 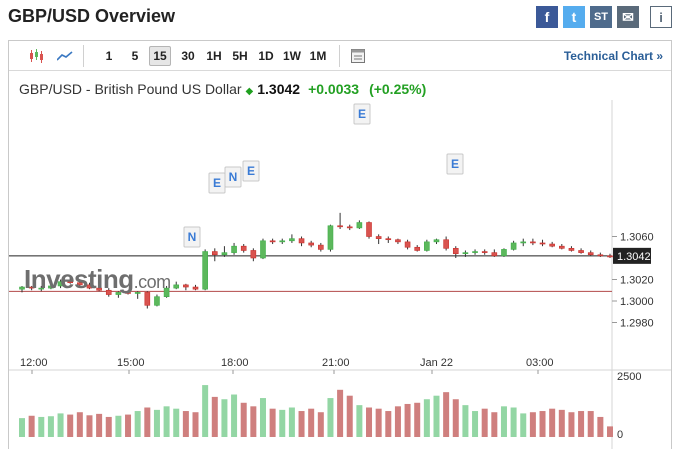 I want to click on time-label: 12:00, so click(x=34, y=363).